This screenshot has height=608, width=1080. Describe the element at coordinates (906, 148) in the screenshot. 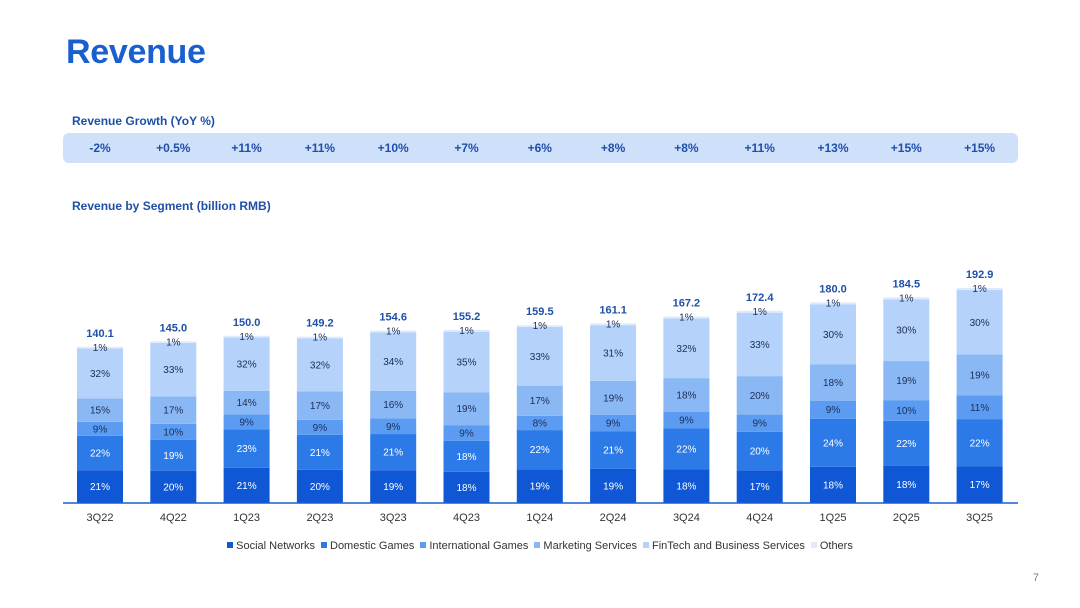

I see `growth-value-2q25: +15%` at that location.